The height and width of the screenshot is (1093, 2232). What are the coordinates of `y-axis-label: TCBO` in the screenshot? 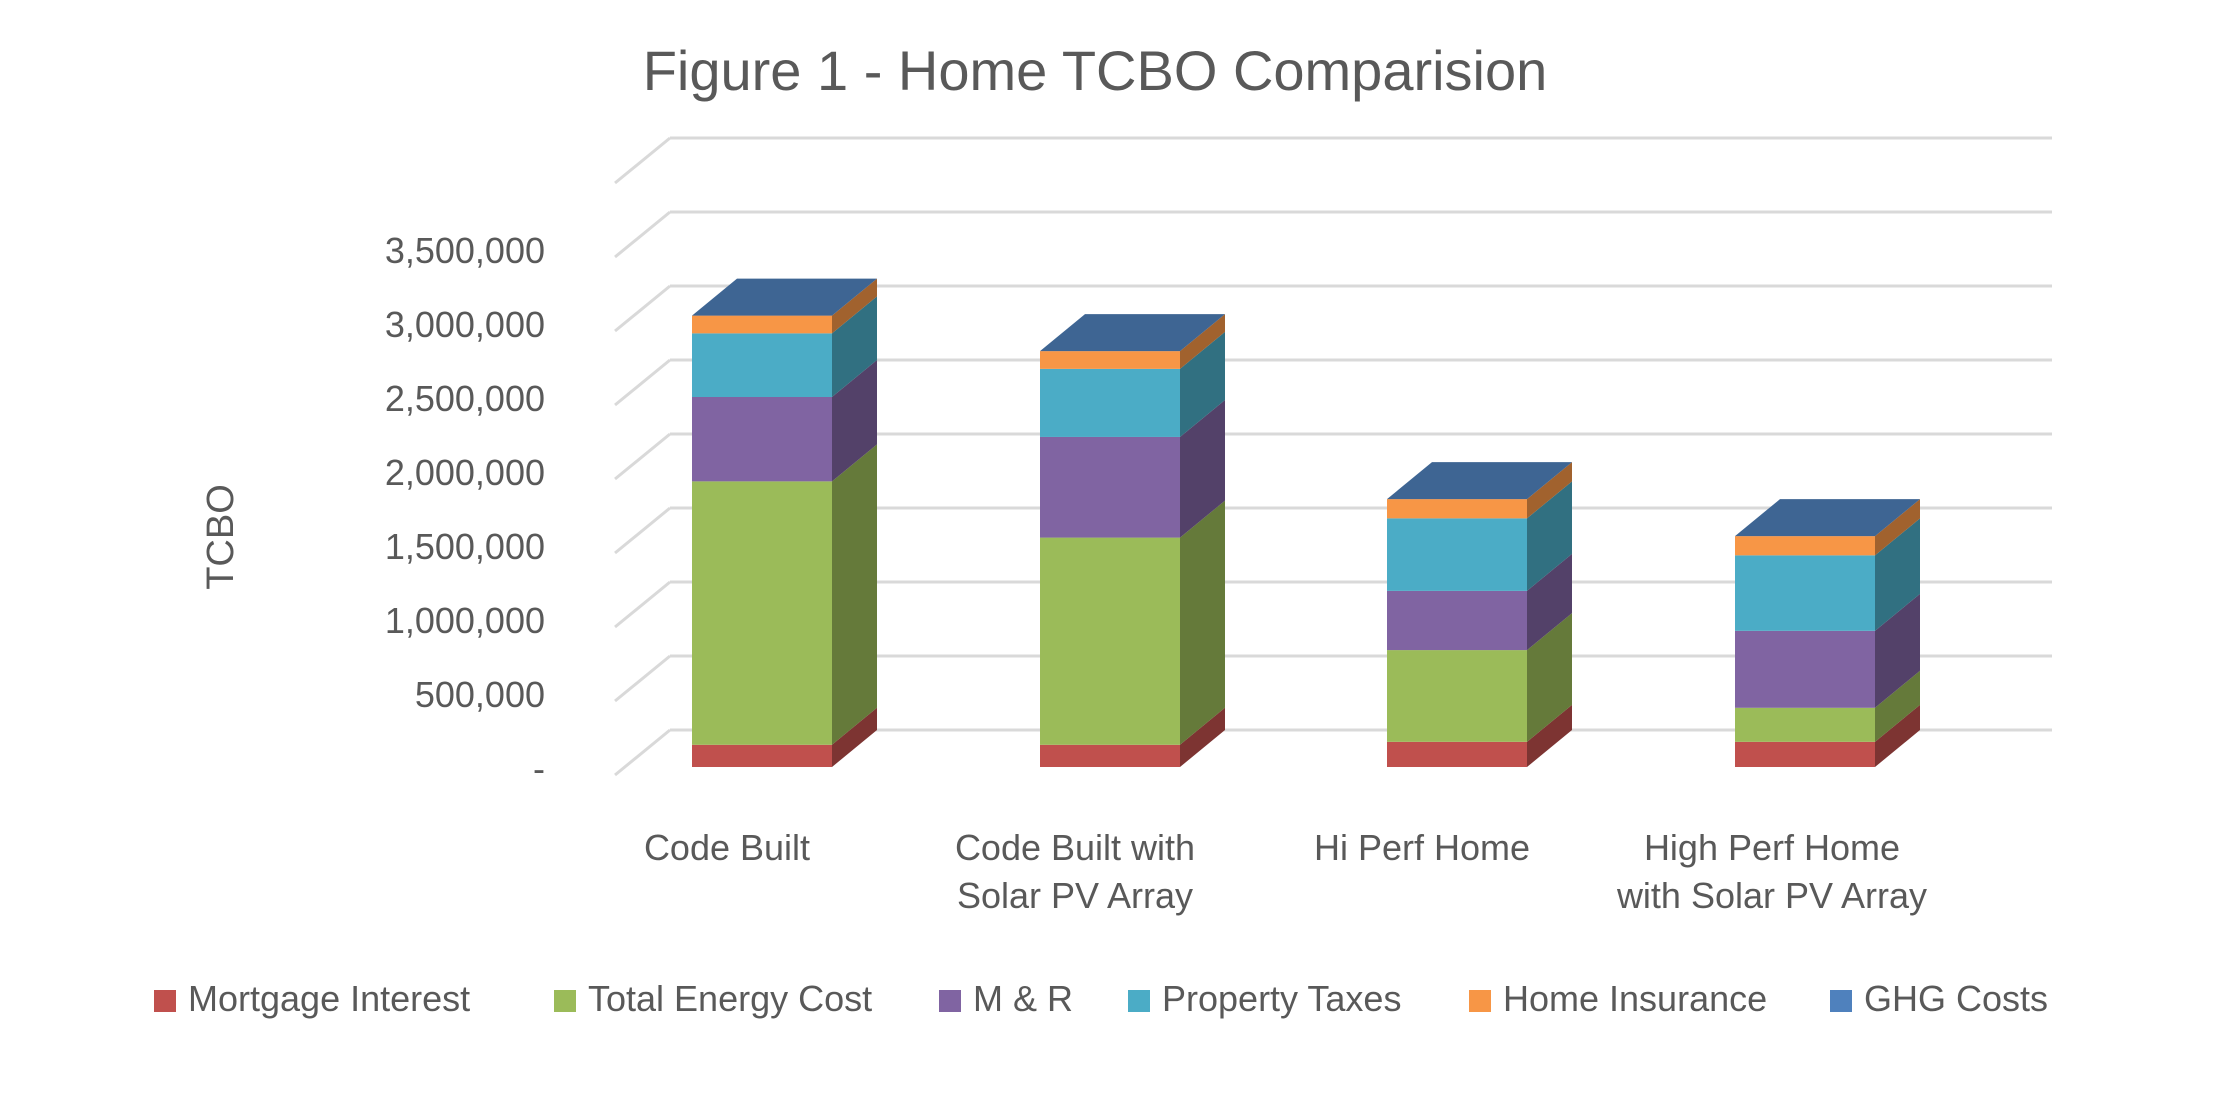 It's located at (221, 537).